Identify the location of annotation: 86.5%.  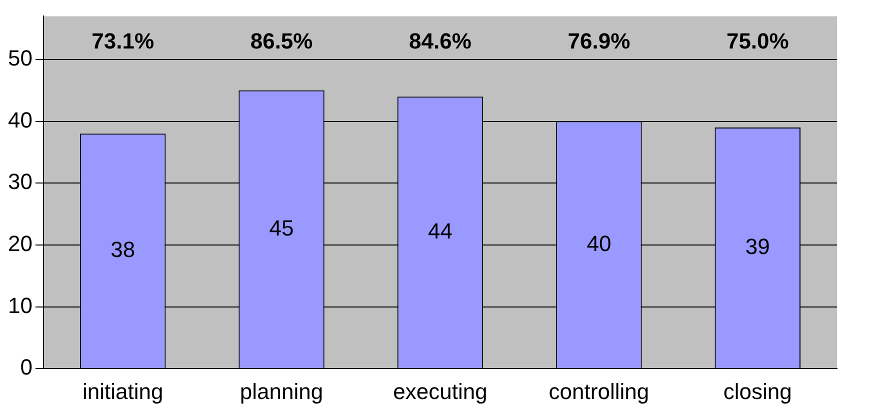
(281, 41).